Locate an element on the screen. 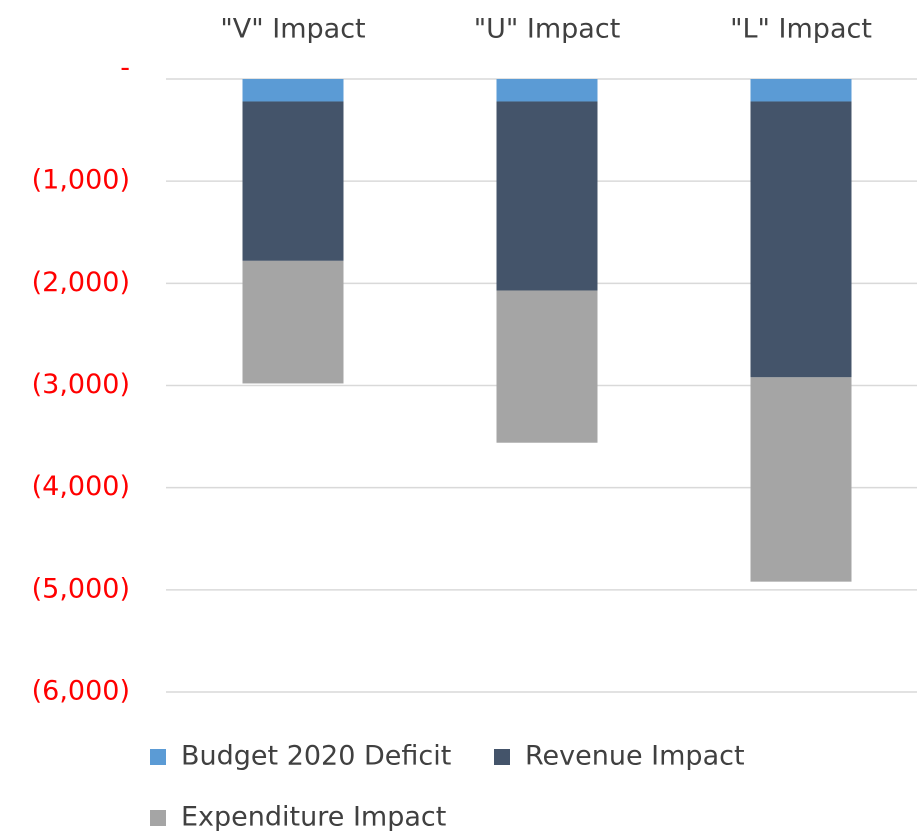 Image resolution: width=917 pixels, height=834 pixels. y-tick-label: (1,000) is located at coordinates (81, 180).